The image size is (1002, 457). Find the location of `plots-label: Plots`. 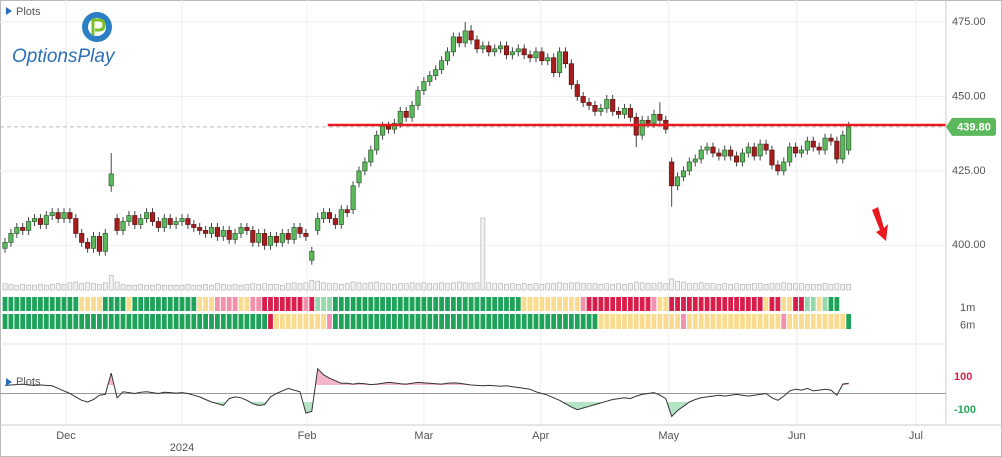

plots-label: Plots is located at coordinates (28, 12).